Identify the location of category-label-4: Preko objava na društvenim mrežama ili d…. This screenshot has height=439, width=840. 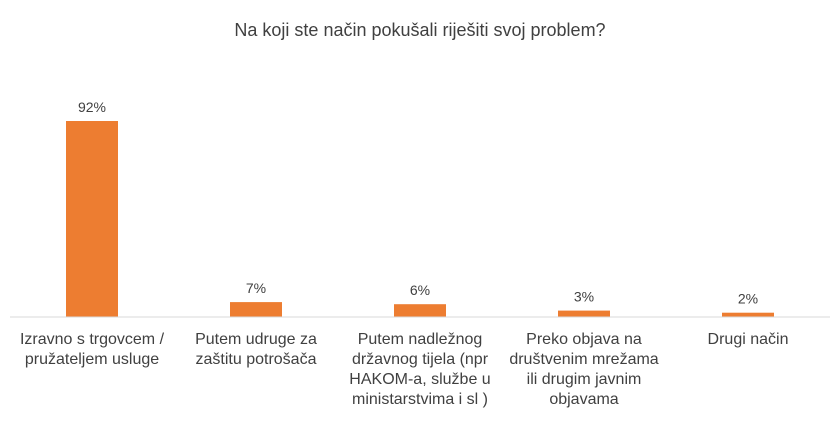
(584, 369).